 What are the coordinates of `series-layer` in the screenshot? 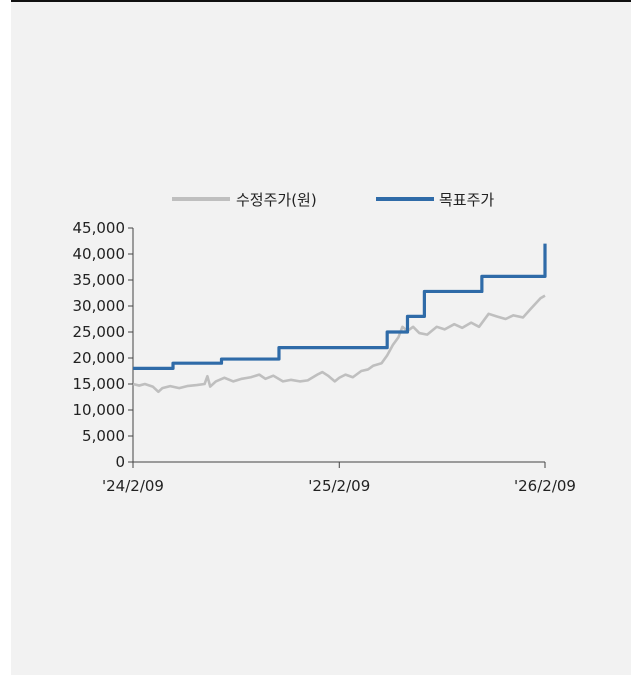 It's located at (339, 318).